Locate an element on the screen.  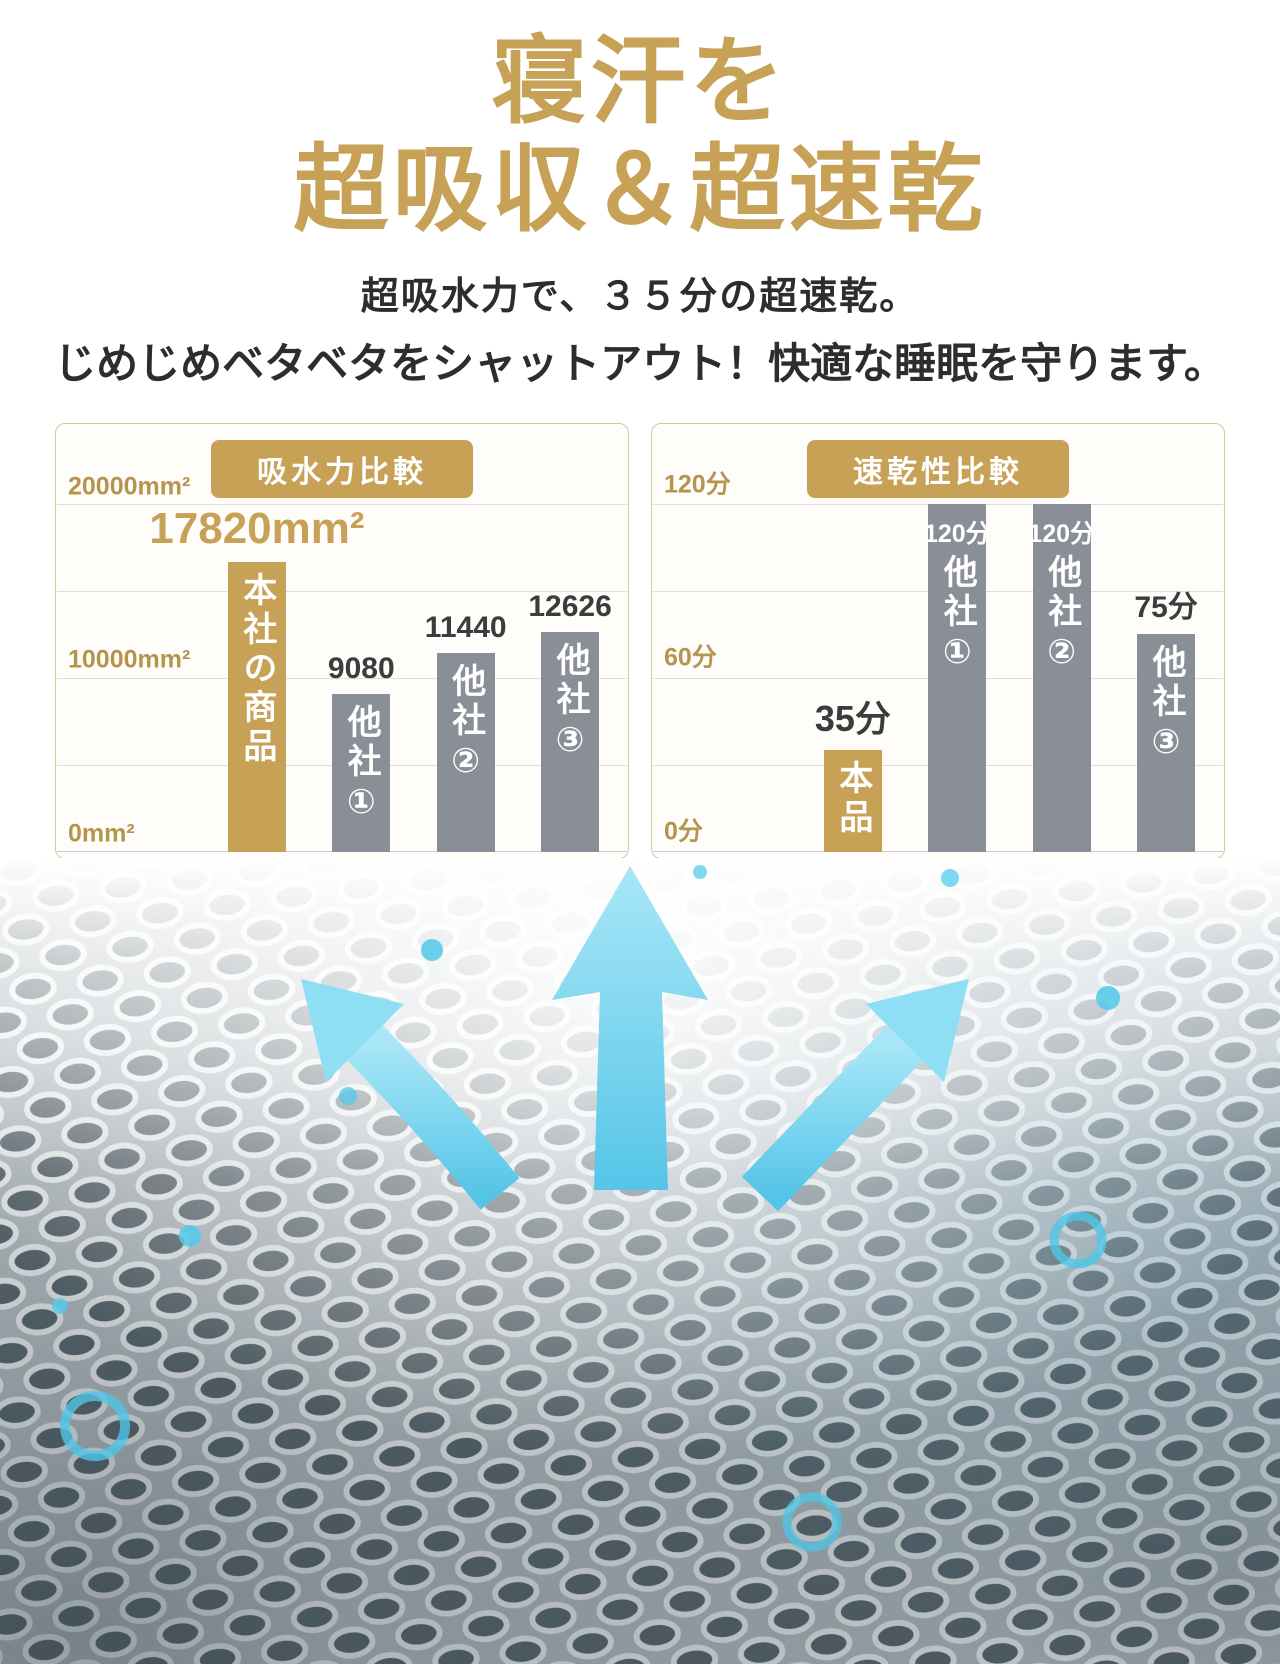
bar-value-label: 9080 is located at coordinates (361, 668).